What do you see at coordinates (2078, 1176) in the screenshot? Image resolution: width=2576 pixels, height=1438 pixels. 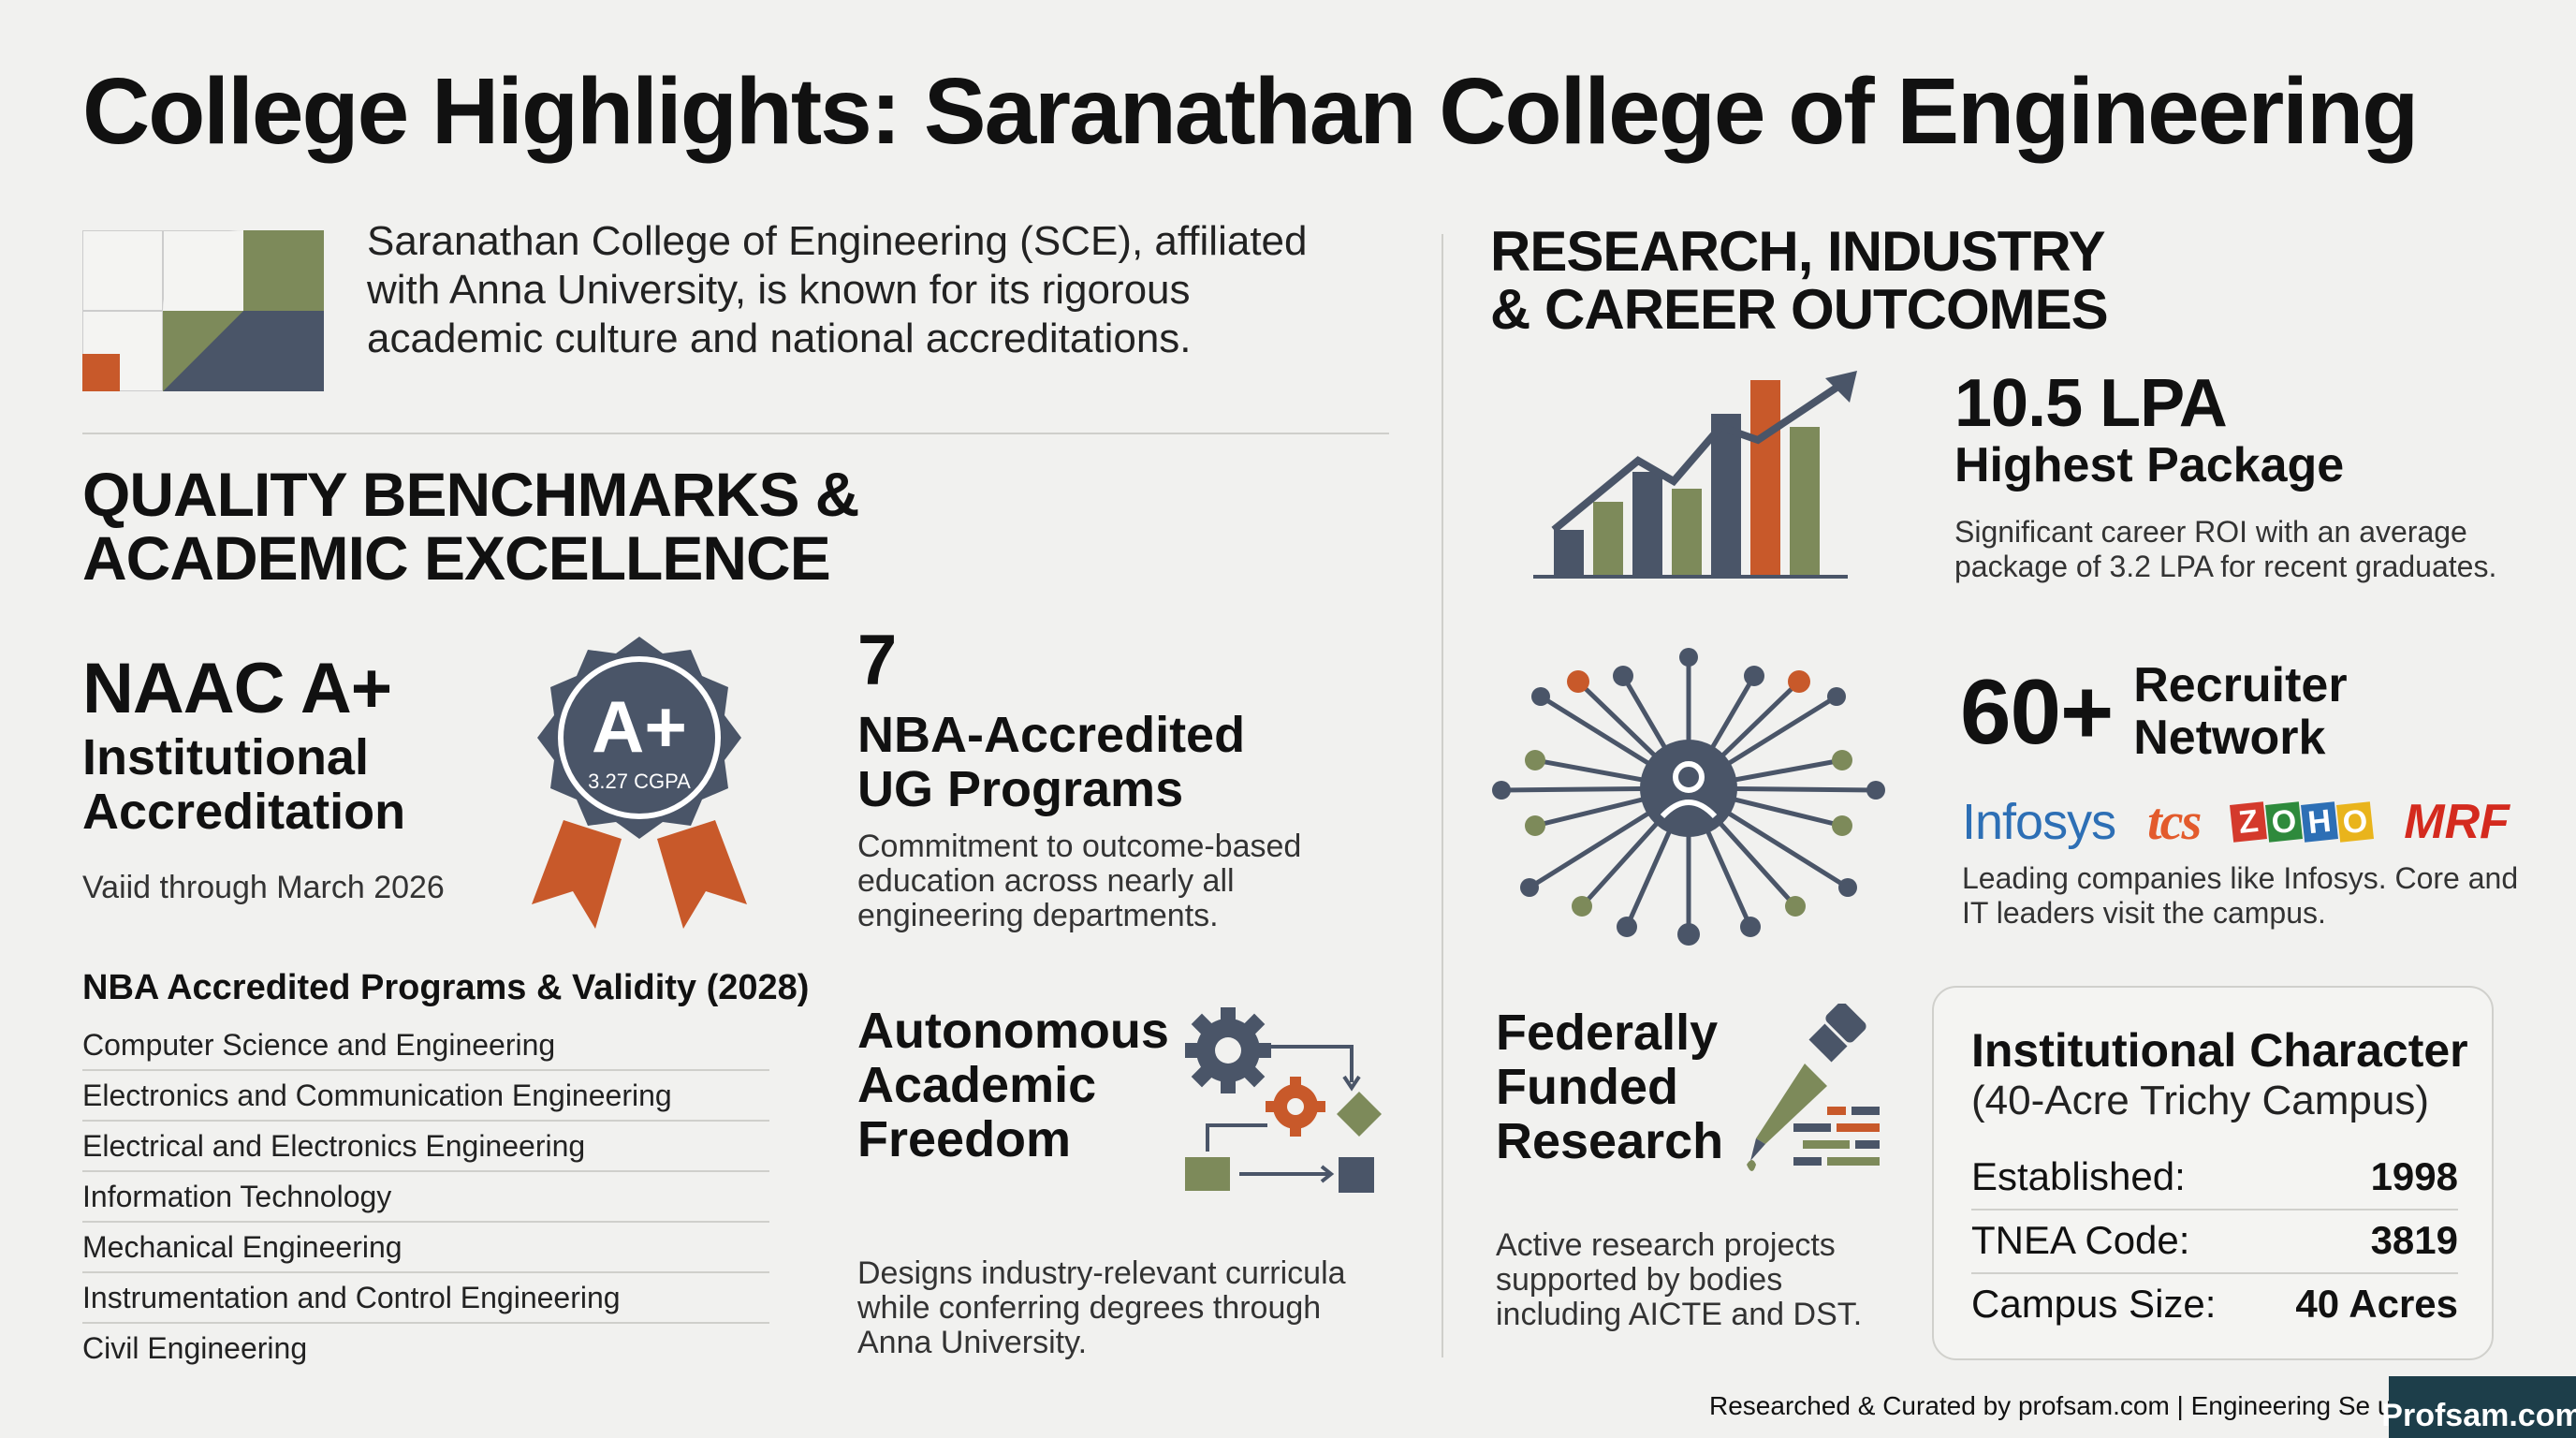 I see `info-label: Established:` at bounding box center [2078, 1176].